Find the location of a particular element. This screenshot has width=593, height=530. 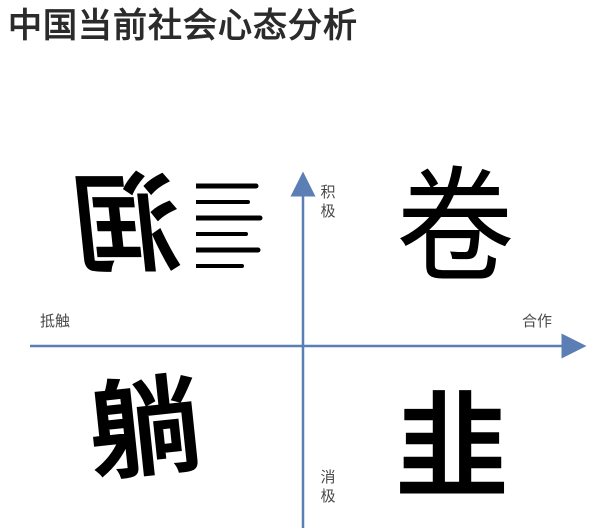

axis-label-negative: 消极 is located at coordinates (328, 486).